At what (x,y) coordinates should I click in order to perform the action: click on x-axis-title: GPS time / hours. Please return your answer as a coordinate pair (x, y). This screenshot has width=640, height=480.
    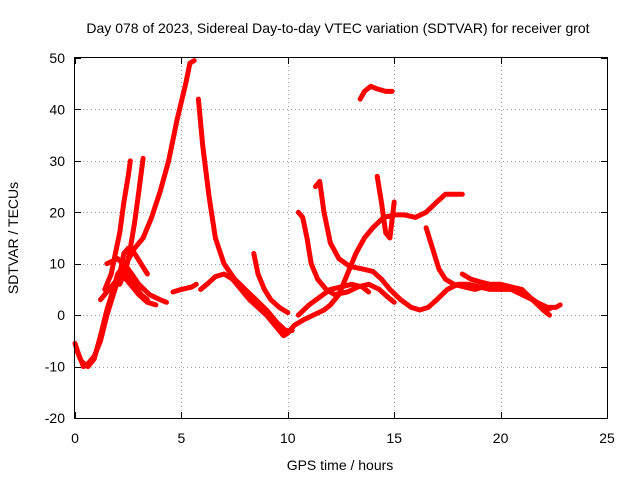
    Looking at the image, I should click on (340, 465).